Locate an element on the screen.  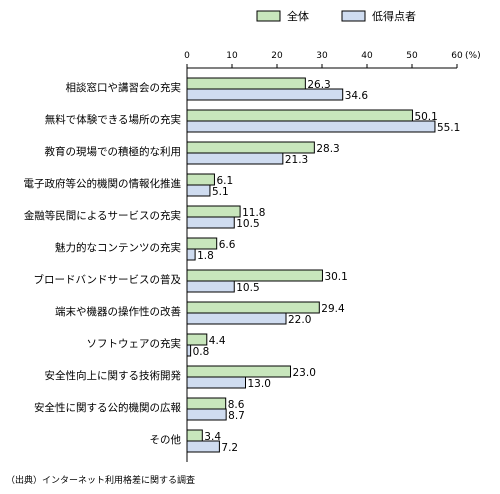
category-label: 金融等民間によるサービスの充実 is located at coordinates (103, 215).